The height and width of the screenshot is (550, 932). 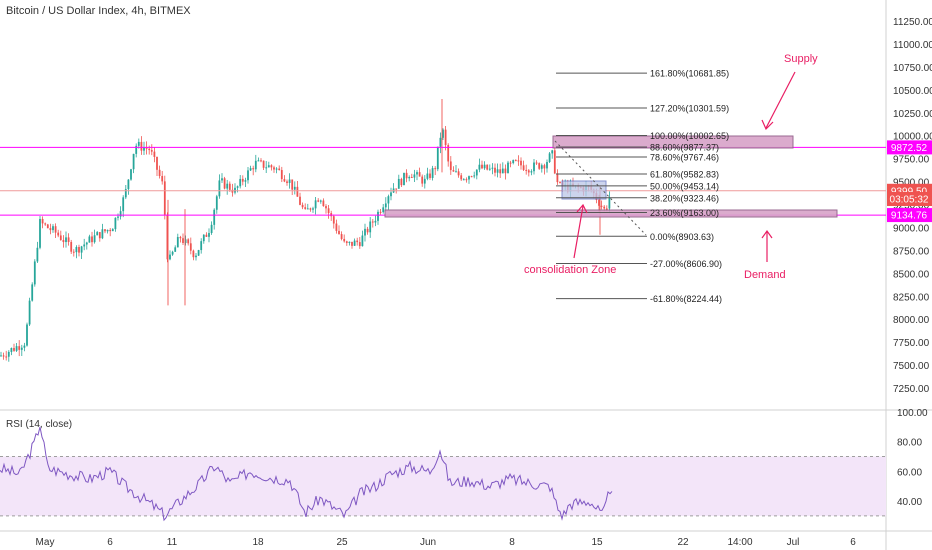 What do you see at coordinates (673, 142) in the screenshot?
I see `supply-zone` at bounding box center [673, 142].